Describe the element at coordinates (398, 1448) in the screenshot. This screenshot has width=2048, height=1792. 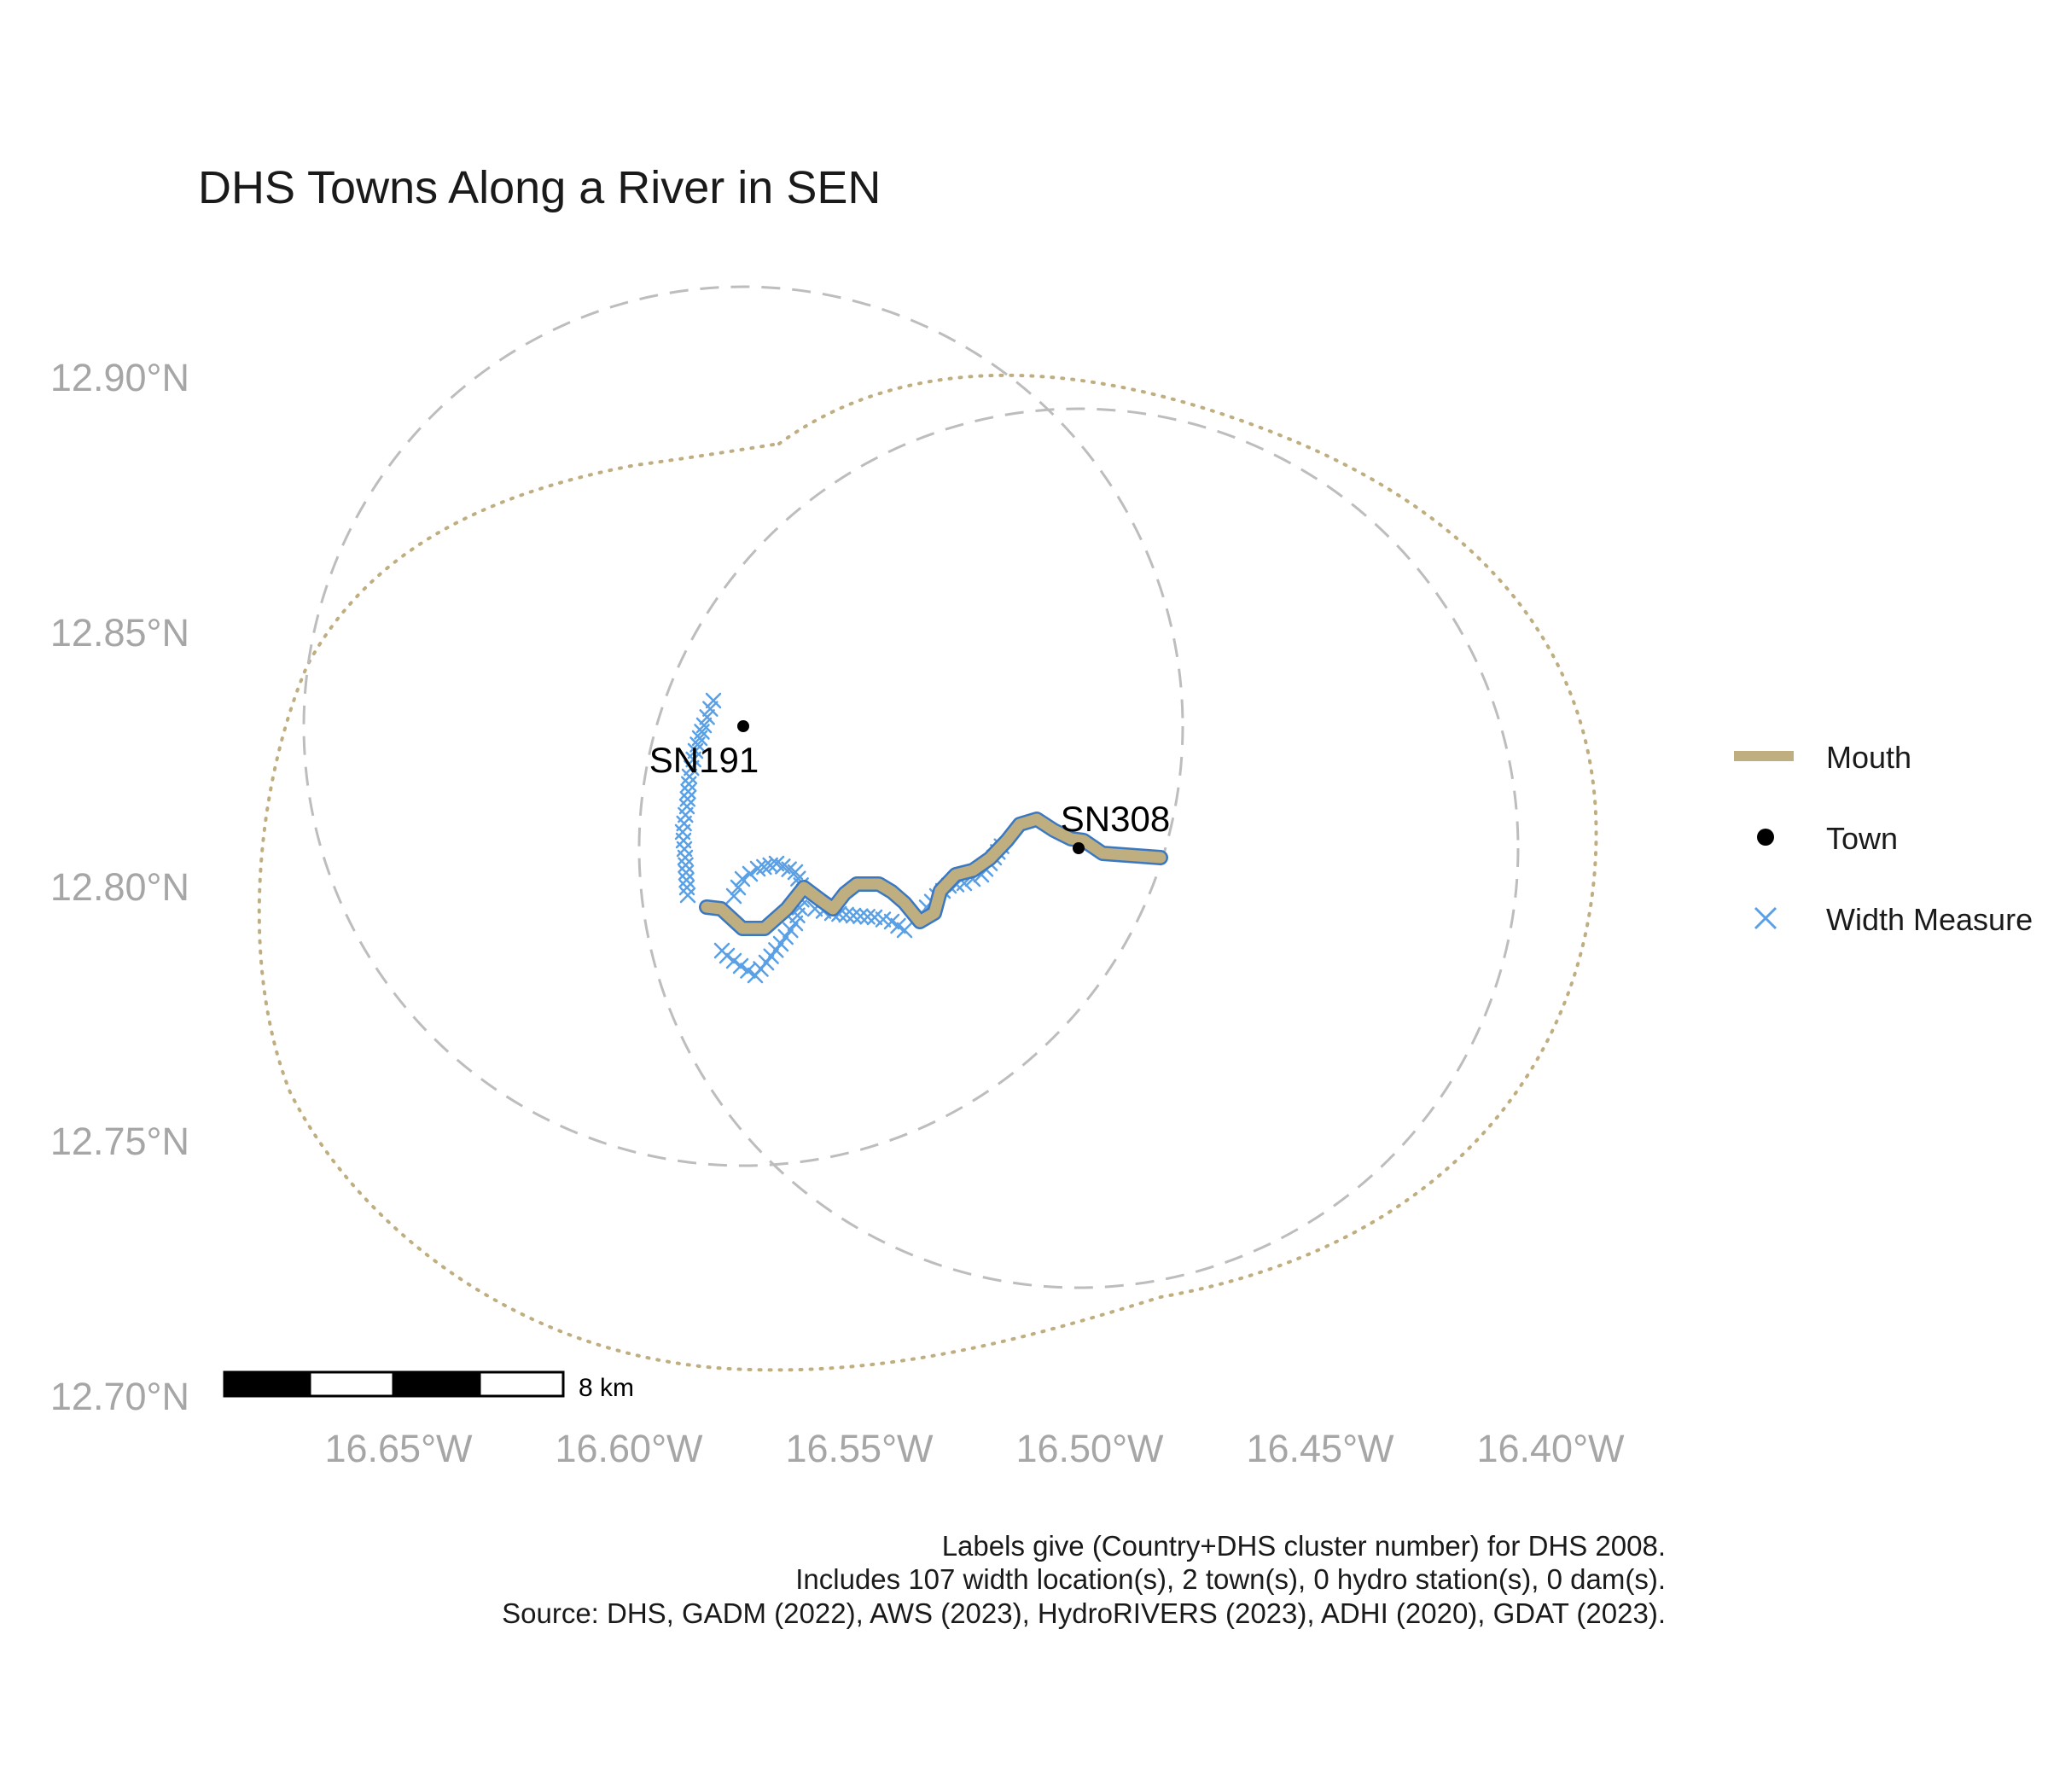
I see `lon-tick-label: 16.65°W` at that location.